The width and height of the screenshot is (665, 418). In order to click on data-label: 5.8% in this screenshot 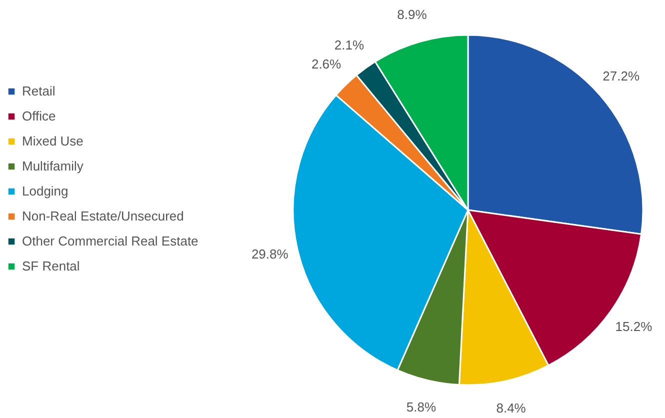, I will do `click(421, 407)`.